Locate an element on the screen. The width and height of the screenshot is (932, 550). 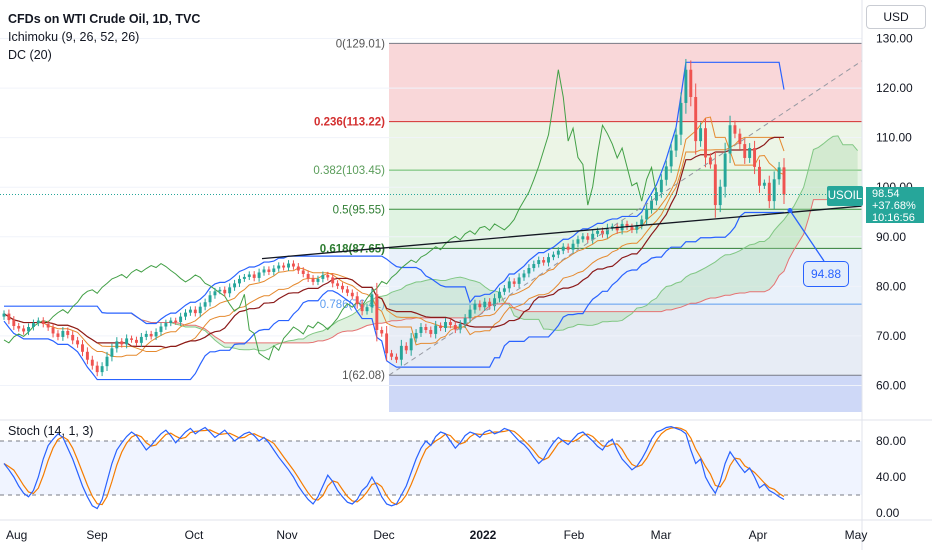
price-tick-label: 60.00 is located at coordinates (891, 386).